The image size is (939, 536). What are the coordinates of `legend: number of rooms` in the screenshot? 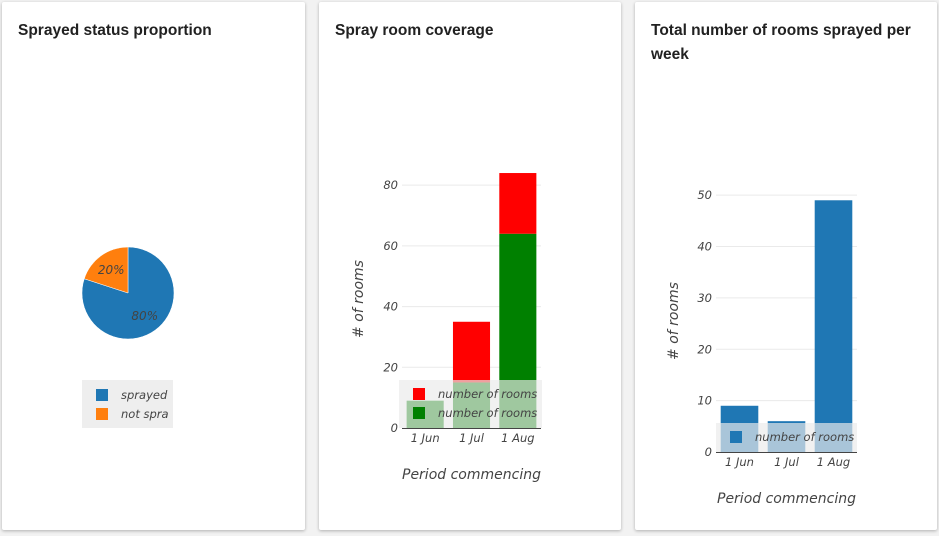 It's located at (792, 437).